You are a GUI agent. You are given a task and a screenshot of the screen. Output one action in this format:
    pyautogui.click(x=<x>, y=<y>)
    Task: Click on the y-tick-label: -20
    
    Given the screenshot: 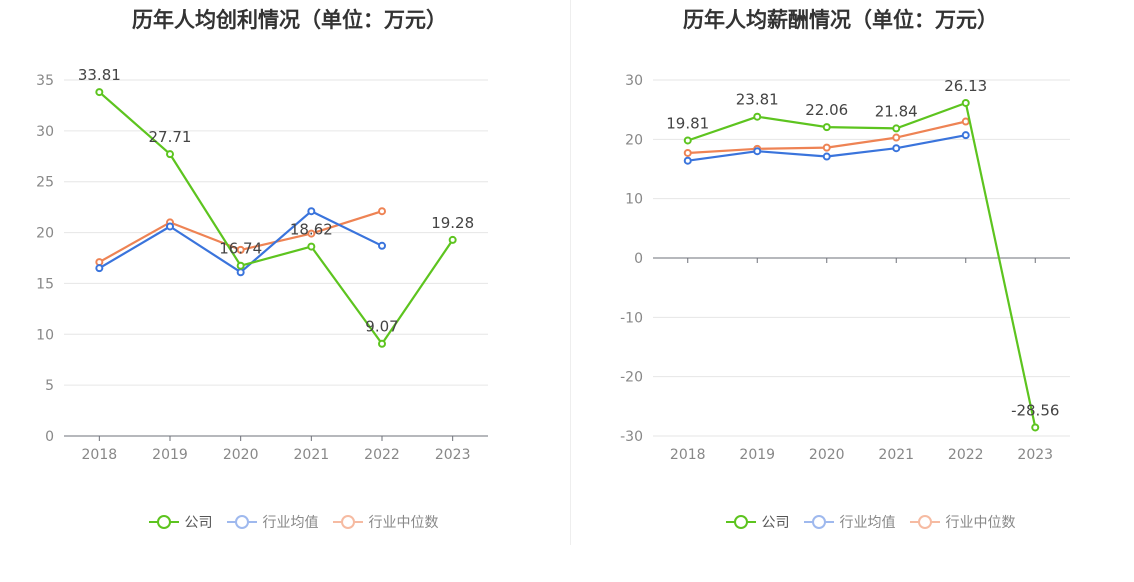 What is the action you would take?
    pyautogui.click(x=631, y=378)
    